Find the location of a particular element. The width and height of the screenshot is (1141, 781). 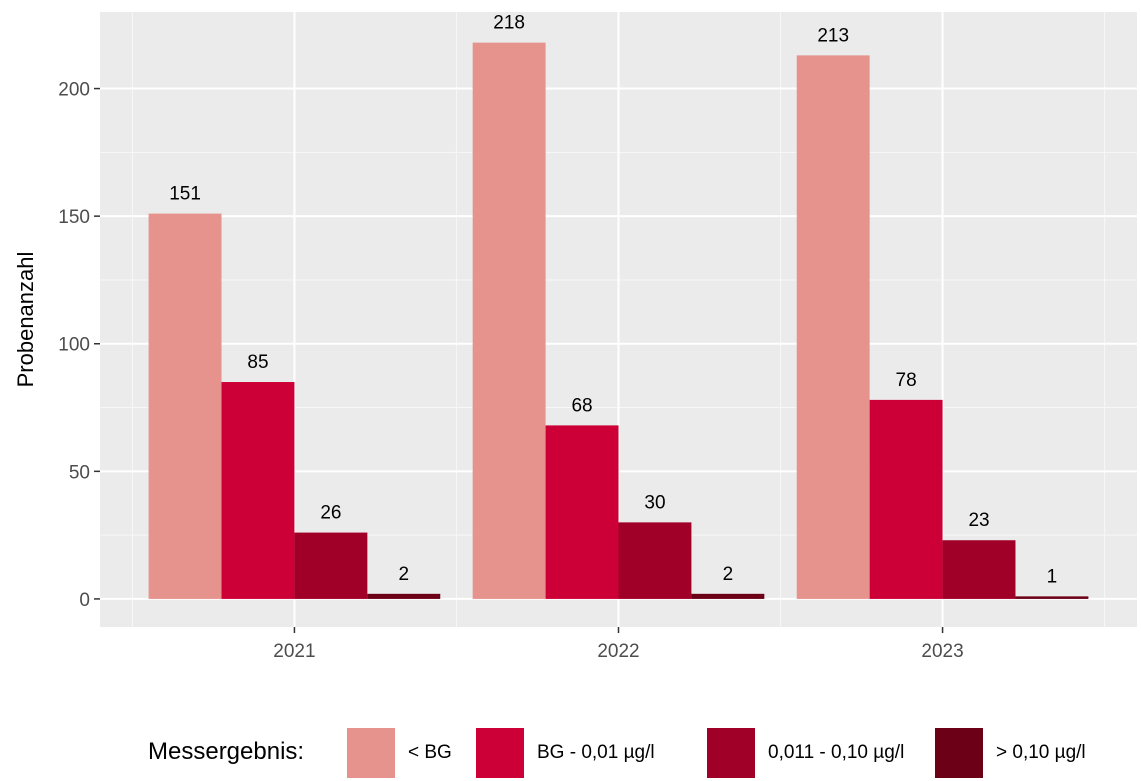

data-label: 218 is located at coordinates (509, 23).